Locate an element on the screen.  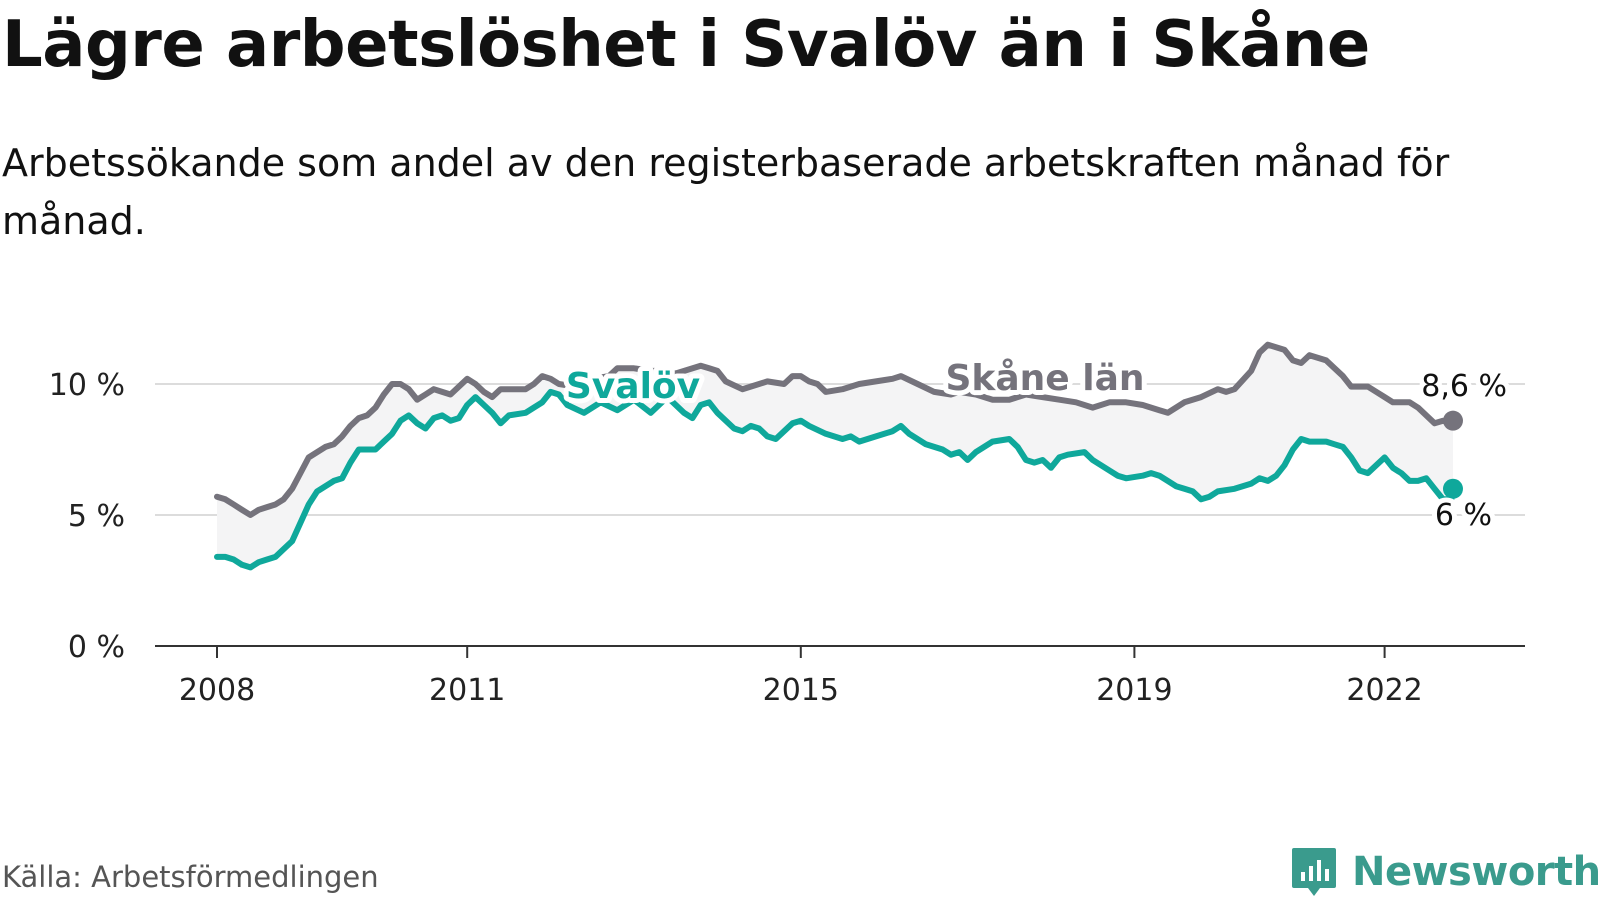
brand-logo: Newsworthy is located at coordinates (1445, 872).